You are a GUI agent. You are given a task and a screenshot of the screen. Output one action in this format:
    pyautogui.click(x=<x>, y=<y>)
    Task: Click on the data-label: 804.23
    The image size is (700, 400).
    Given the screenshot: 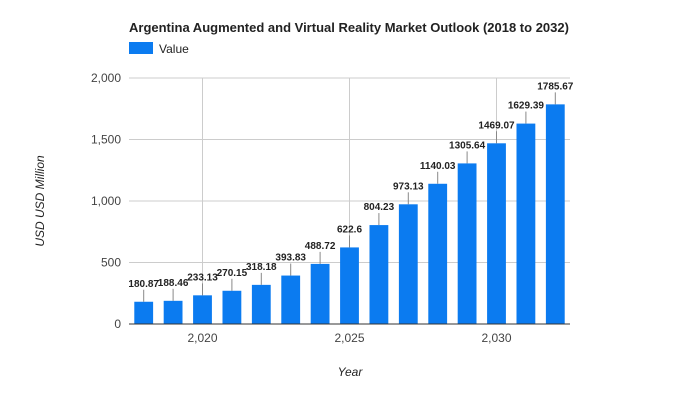 What is the action you would take?
    pyautogui.click(x=379, y=207)
    